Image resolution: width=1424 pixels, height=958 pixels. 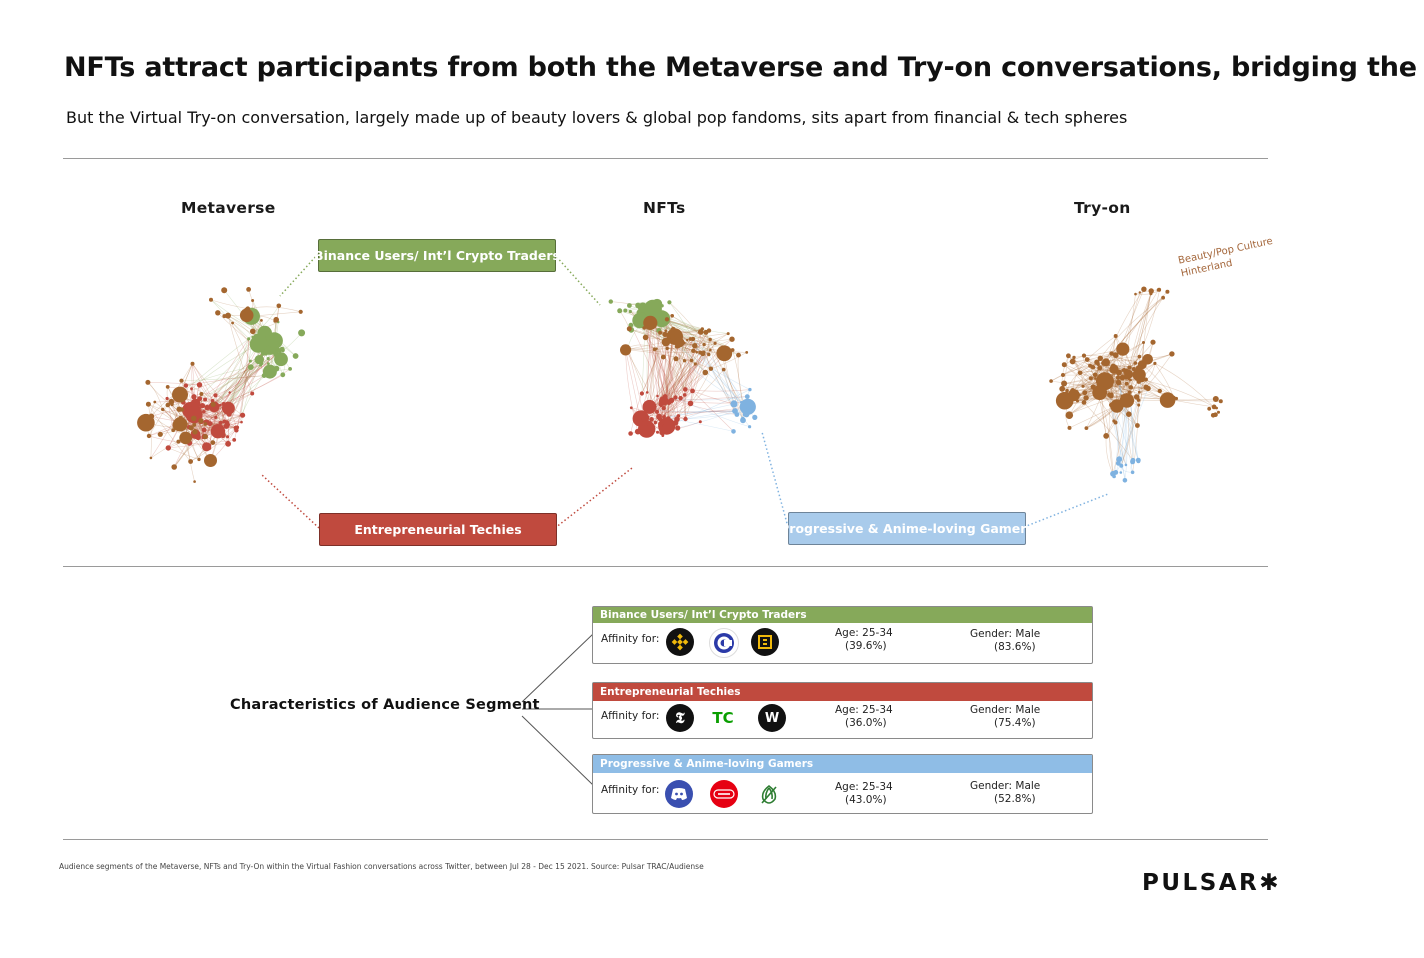 What do you see at coordinates (772, 718) in the screenshot?
I see `wired-icon: W` at bounding box center [772, 718].